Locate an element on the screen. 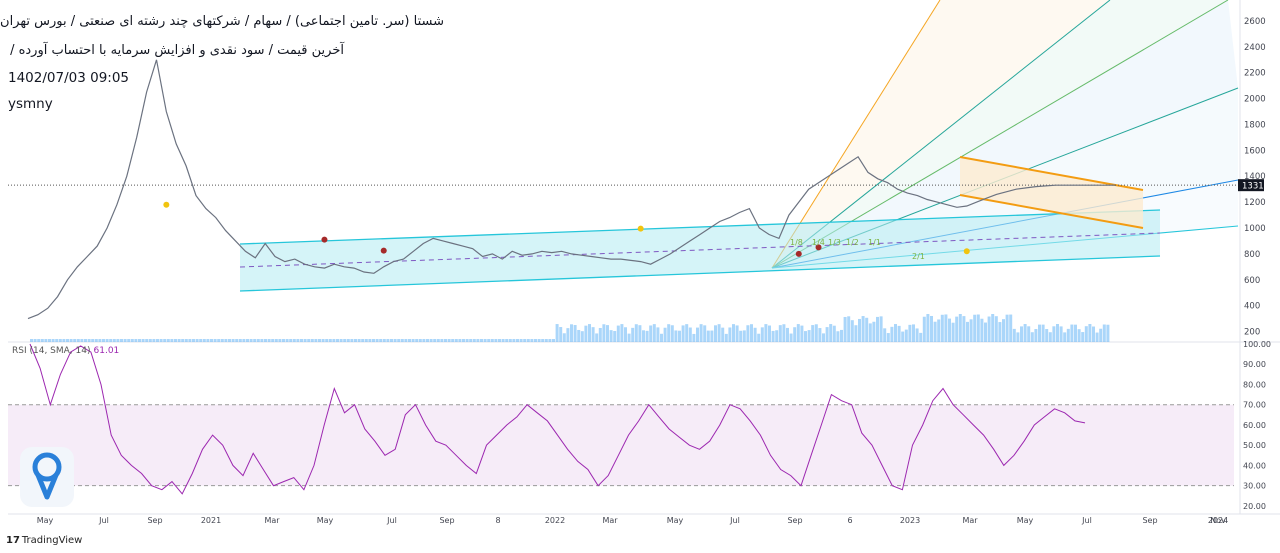 The height and width of the screenshot is (553, 1280). last-price-badge is located at coordinates (1251, 185).